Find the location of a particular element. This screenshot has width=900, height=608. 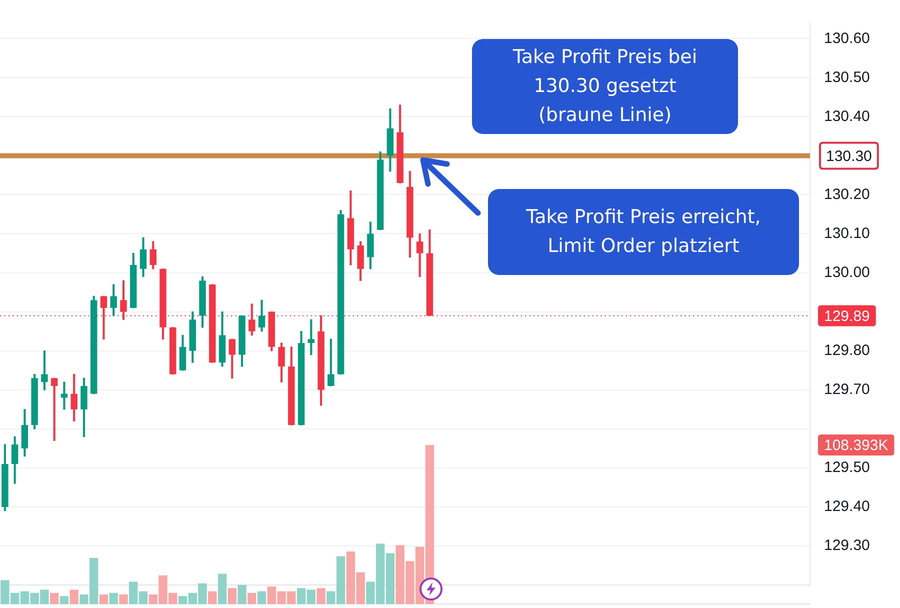

y-tick-label: 129.30 is located at coordinates (847, 545).